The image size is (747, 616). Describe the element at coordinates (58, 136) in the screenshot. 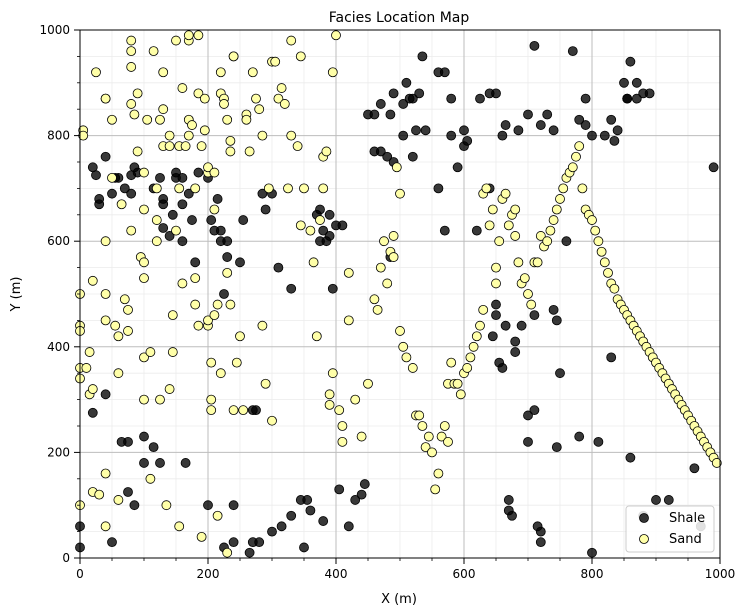

I see `y-tick-label: 800` at that location.